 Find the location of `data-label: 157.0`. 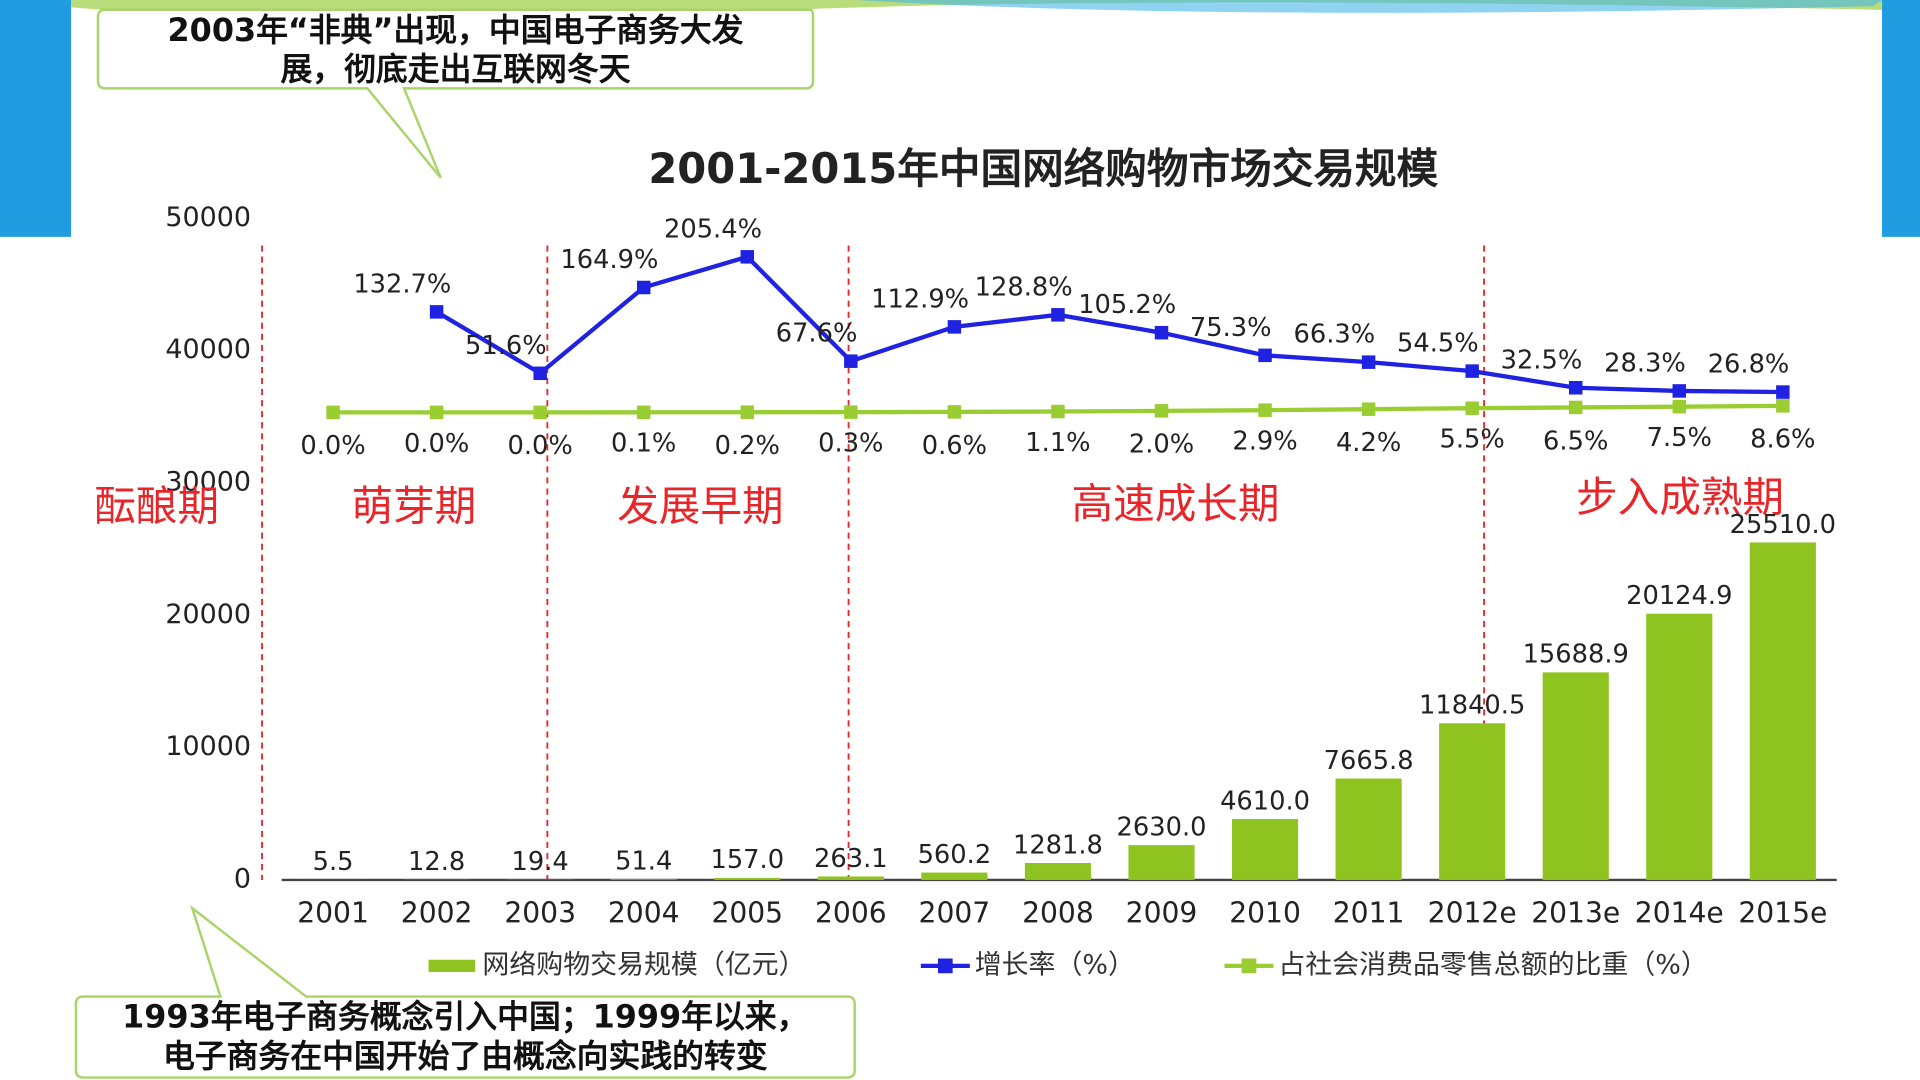

data-label: 157.0 is located at coordinates (747, 860).